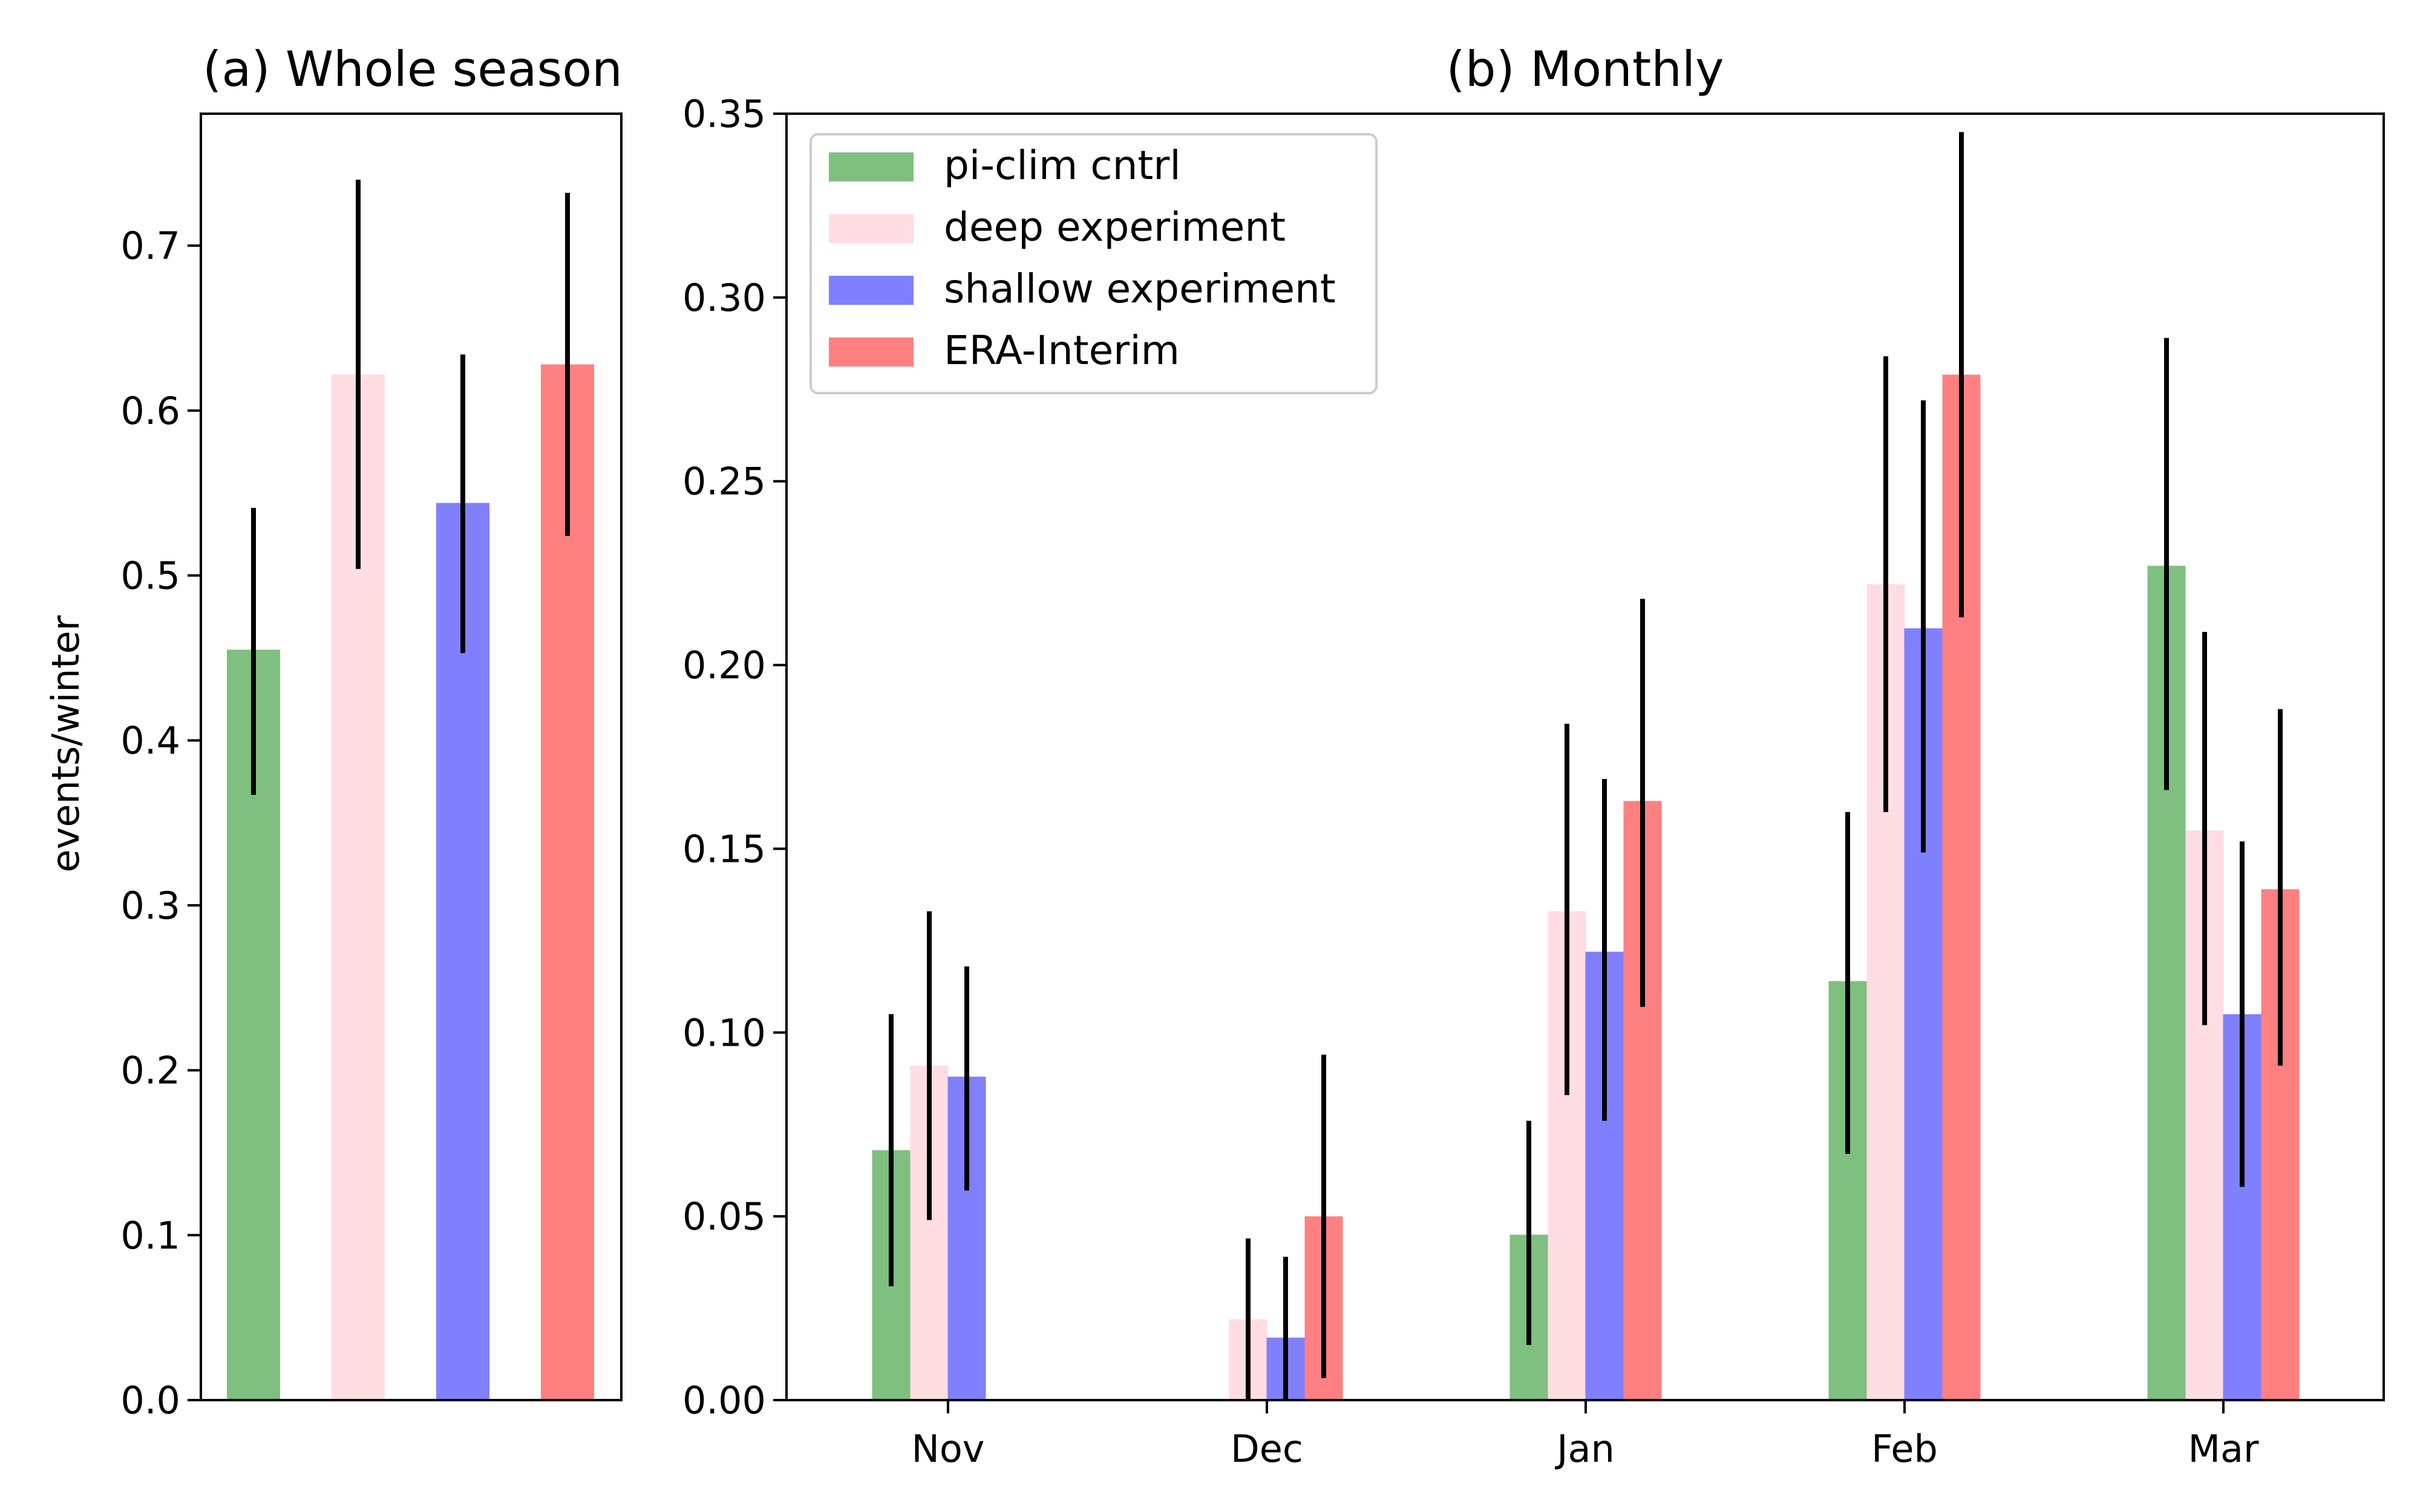 This screenshot has height=1512, width=2420. I want to click on monthly-x-tick-label-mar: Mar, so click(2223, 1449).